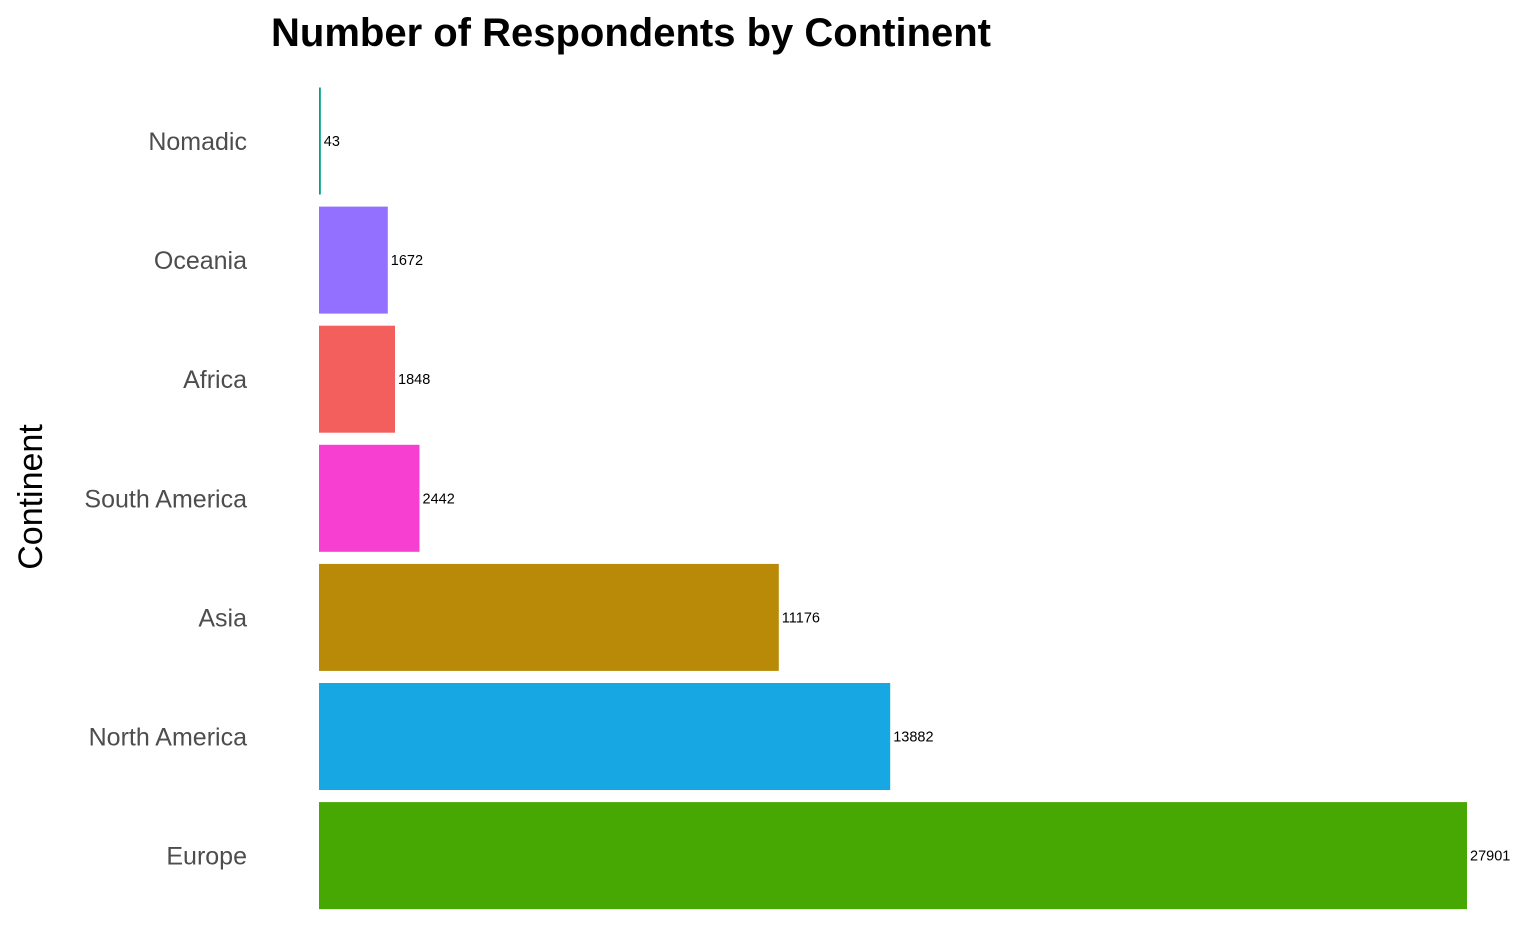  What do you see at coordinates (222, 618) in the screenshot?
I see `y-tick-label-asia: Asia` at bounding box center [222, 618].